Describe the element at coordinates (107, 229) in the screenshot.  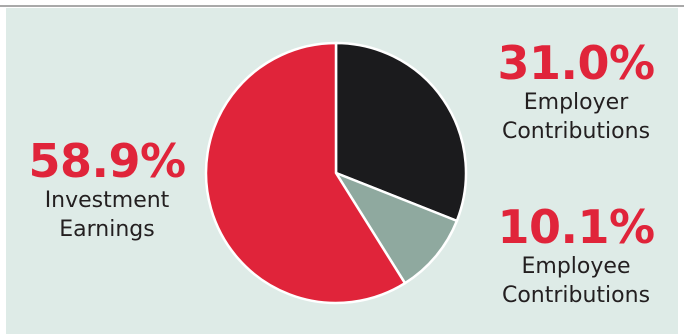
I see `investment-earnings-caption-line2: Earnings` at that location.